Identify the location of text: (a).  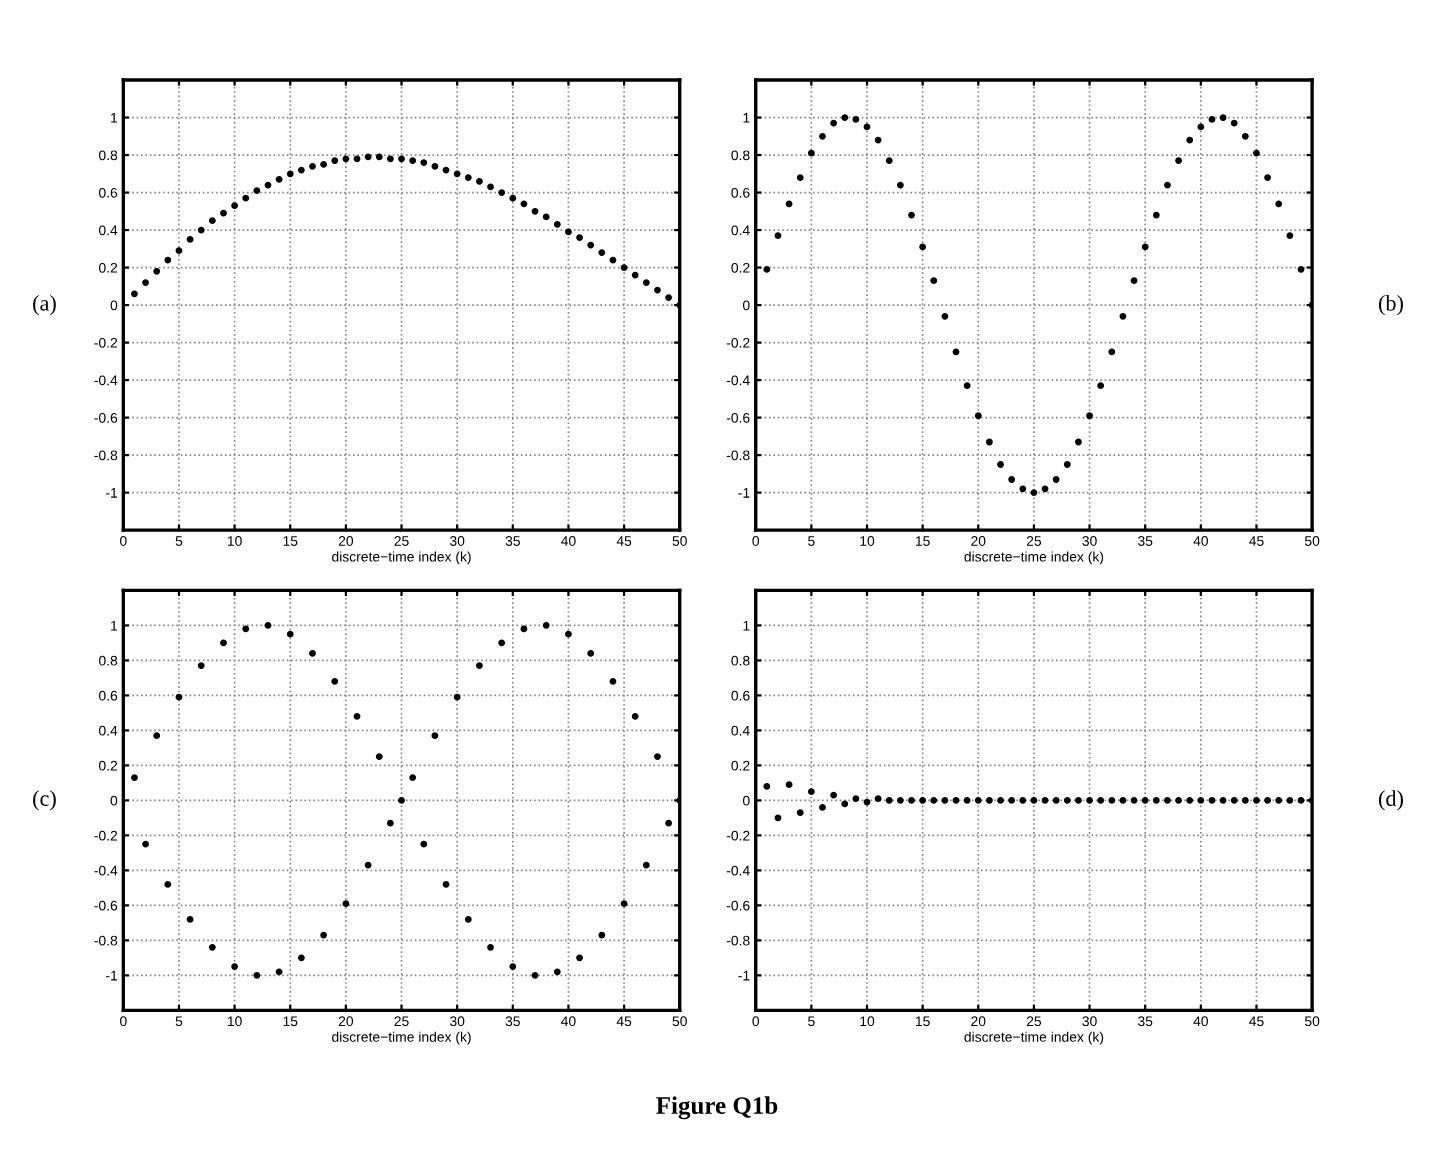
(44, 305).